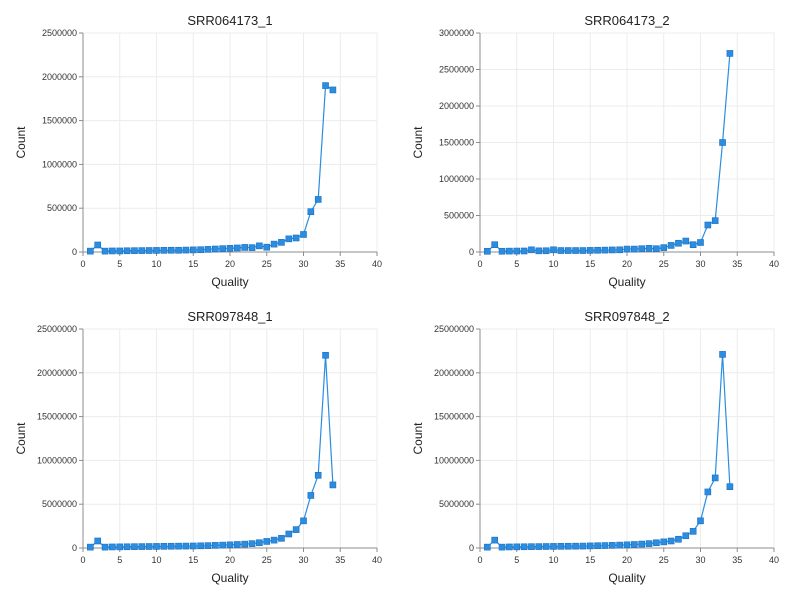 This screenshot has width=800, height=598. I want to click on y-tick-label: 15000000, so click(57, 417).